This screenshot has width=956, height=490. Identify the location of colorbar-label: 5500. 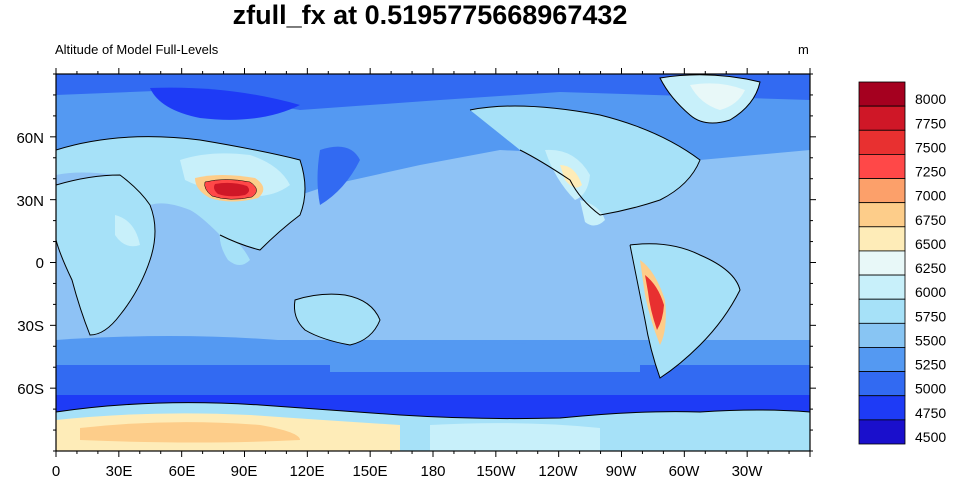
(930, 340).